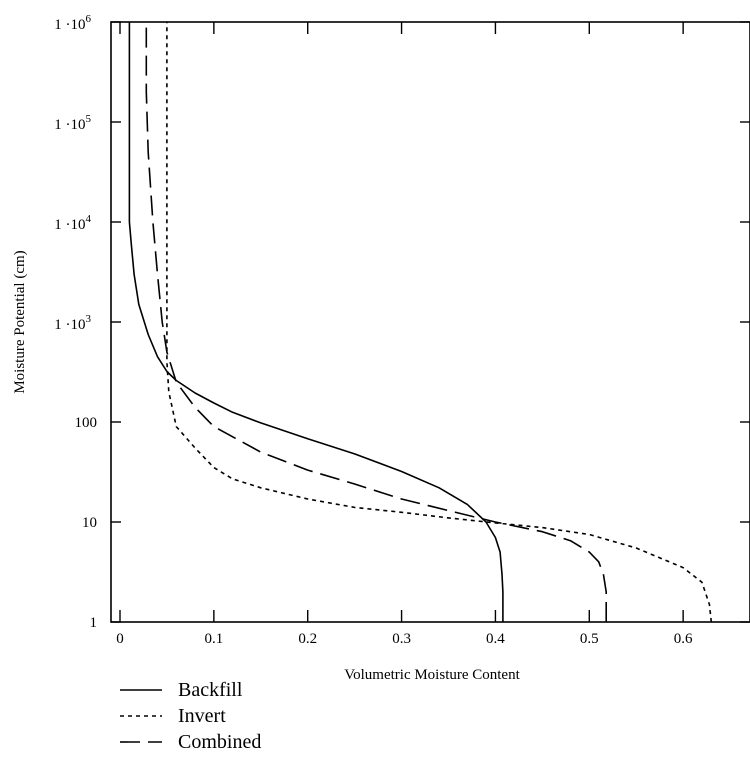 The height and width of the screenshot is (773, 750). I want to click on x-tick-labels: 0 0.1 0.2 0.3 0.4 0.5 0.6, so click(404, 639).